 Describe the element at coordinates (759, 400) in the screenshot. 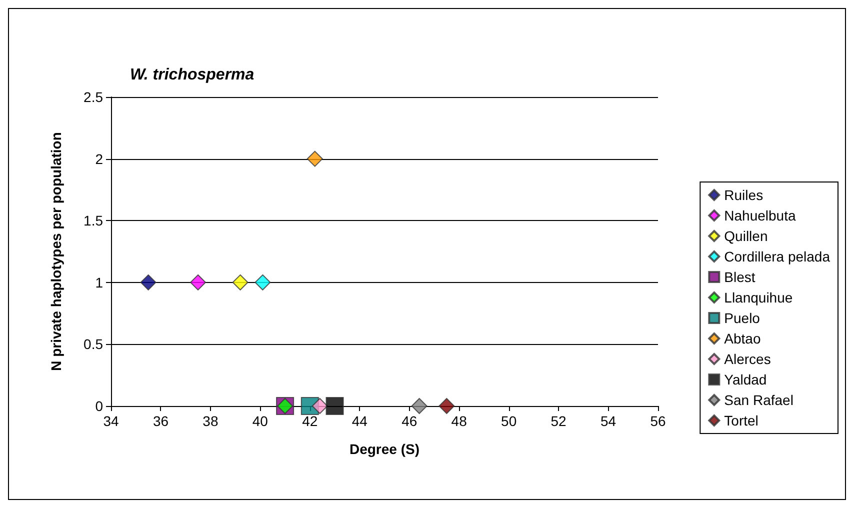

I see `legend-label: San Rafael` at that location.